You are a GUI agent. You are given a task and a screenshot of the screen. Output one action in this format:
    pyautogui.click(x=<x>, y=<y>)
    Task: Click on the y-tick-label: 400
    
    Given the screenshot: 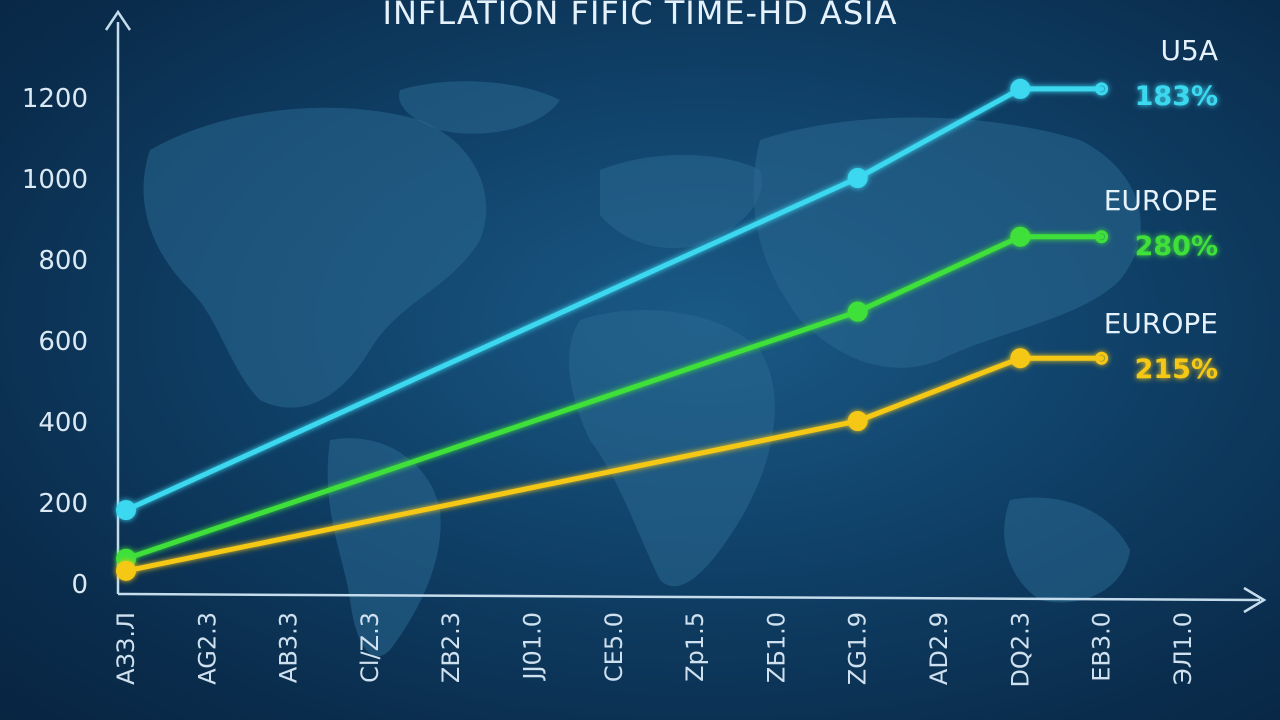 What is the action you would take?
    pyautogui.click(x=63, y=423)
    